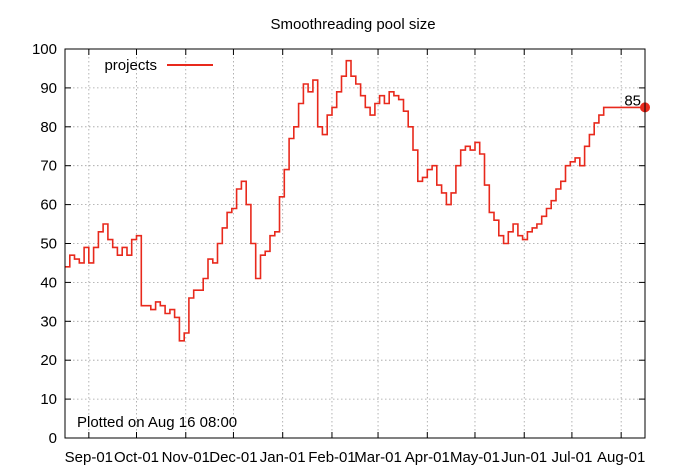 The height and width of the screenshot is (472, 675). I want to click on x-tick-label: Apr-01, so click(427, 457).